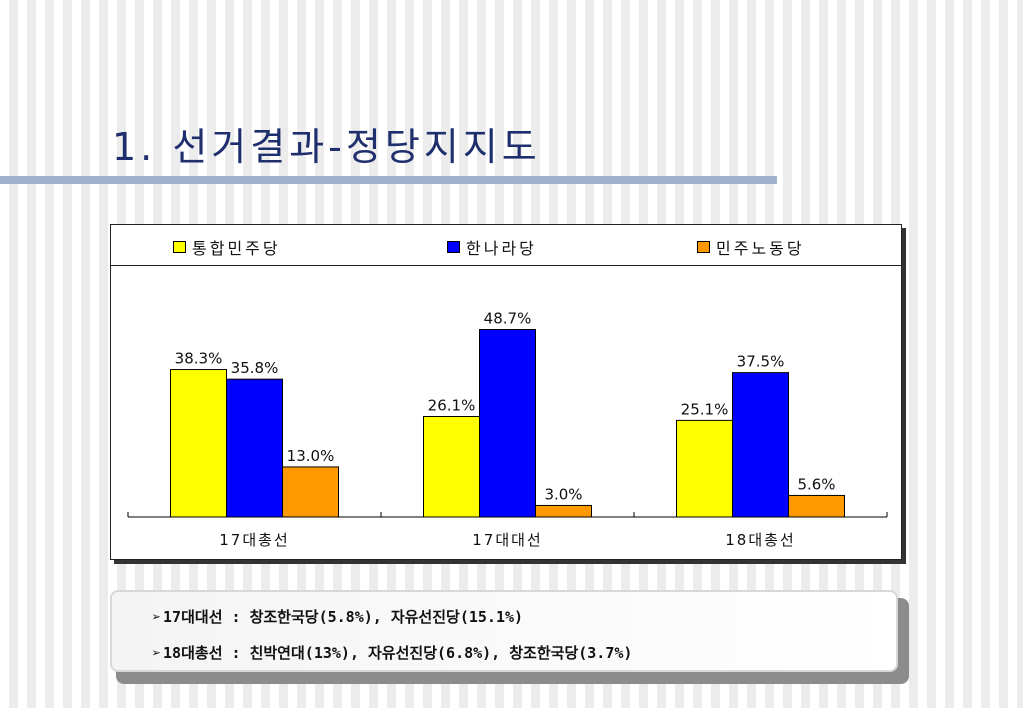  Describe the element at coordinates (255, 368) in the screenshot. I see `data-label-0-1: 35.8%` at that location.